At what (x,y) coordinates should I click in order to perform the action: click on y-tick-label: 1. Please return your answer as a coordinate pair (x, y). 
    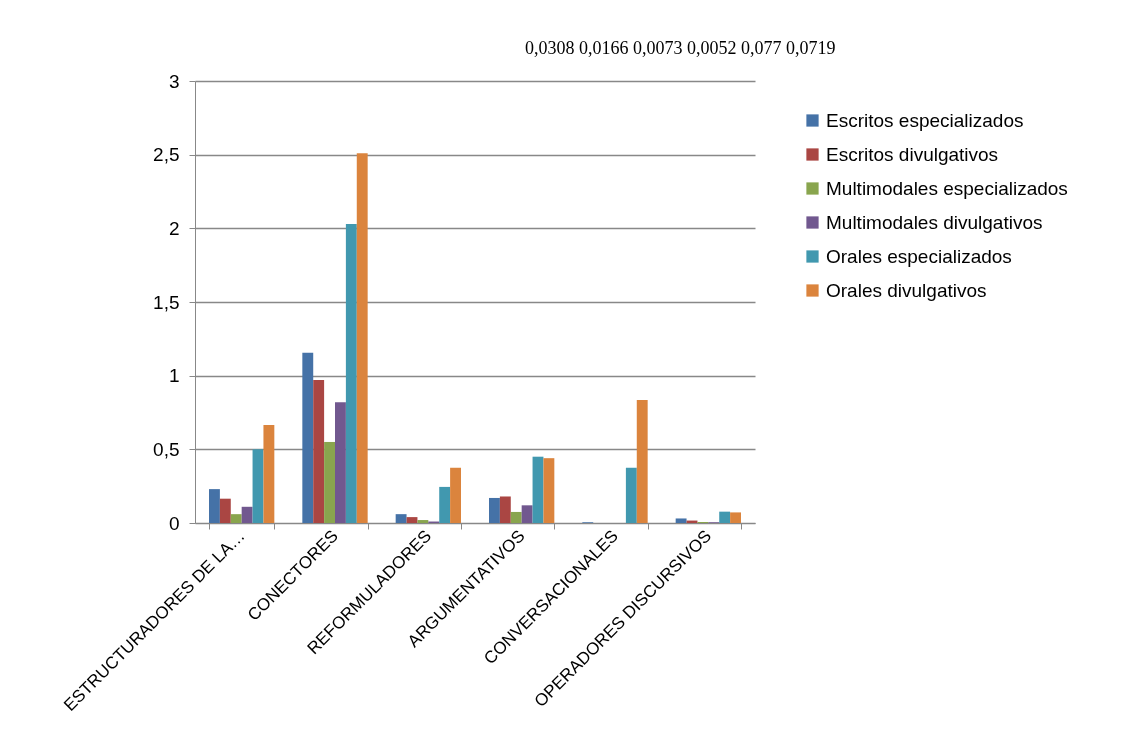
    Looking at the image, I should click on (174, 376).